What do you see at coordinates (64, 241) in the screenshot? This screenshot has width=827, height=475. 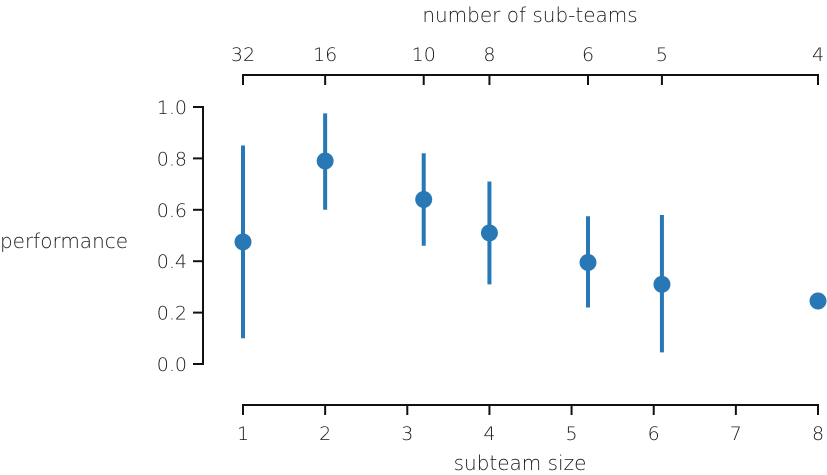 I see `y-axis-title: performance` at bounding box center [64, 241].